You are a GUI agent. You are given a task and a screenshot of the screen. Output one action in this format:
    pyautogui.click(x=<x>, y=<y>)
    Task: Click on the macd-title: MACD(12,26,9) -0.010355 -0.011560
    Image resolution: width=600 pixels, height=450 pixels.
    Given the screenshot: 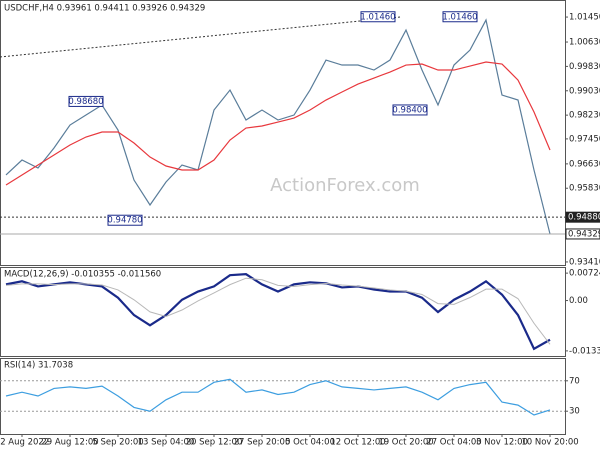 What is the action you would take?
    pyautogui.click(x=82, y=275)
    